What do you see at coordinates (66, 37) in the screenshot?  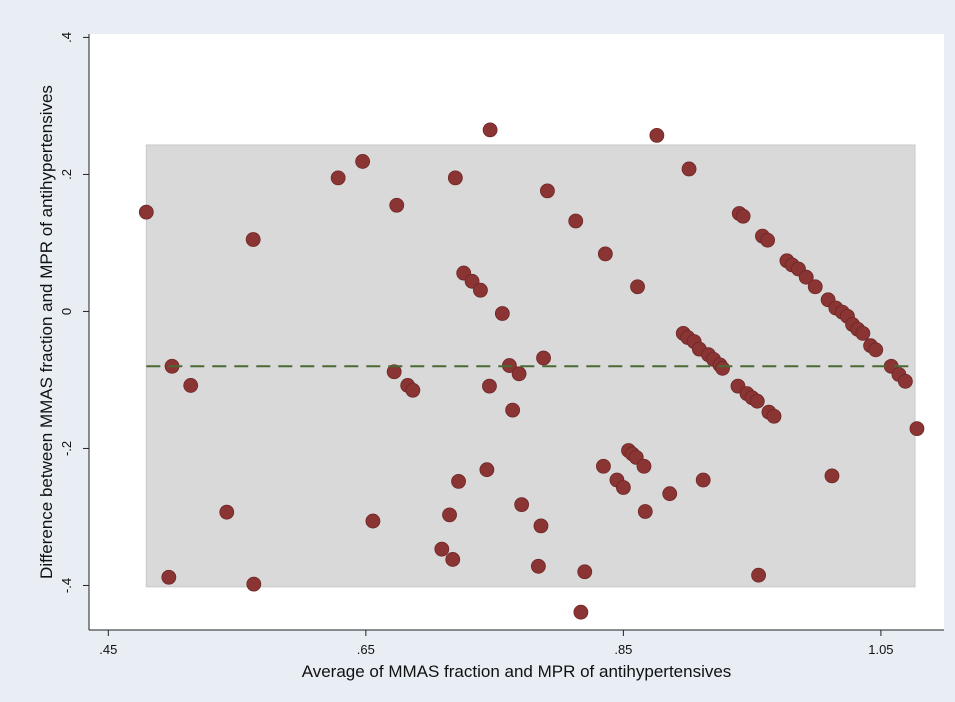 I see `y-tick-label: .4` at bounding box center [66, 37].